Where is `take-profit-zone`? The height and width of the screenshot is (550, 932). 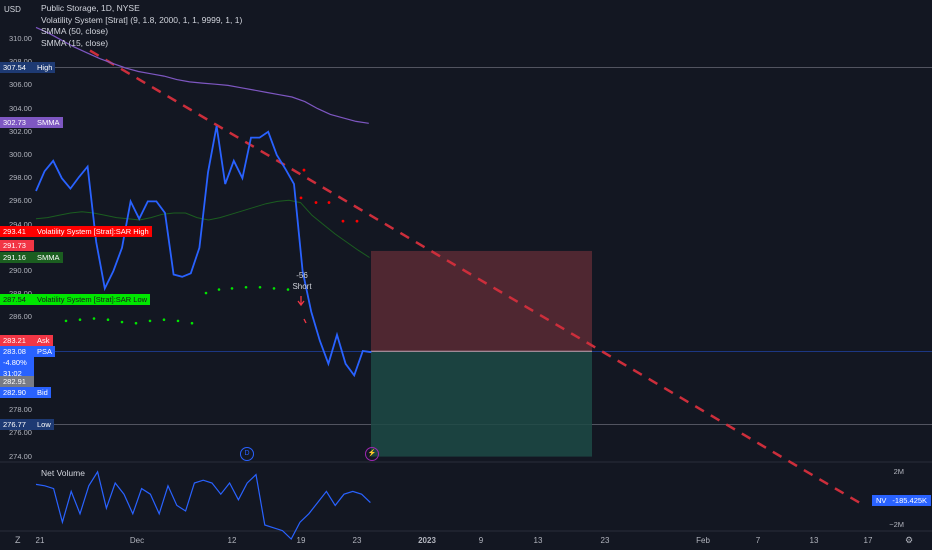
take-profit-zone is located at coordinates (481, 404).